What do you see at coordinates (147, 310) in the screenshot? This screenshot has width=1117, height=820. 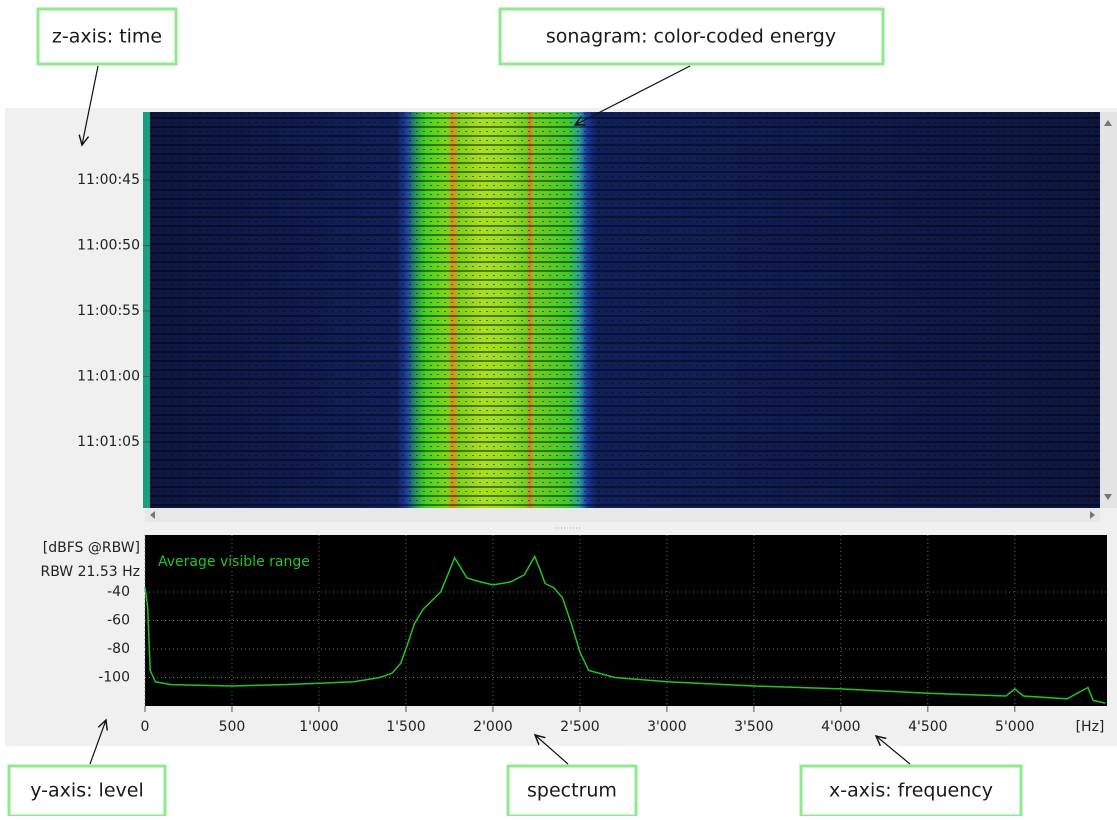 I see `sonagram-edge` at bounding box center [147, 310].